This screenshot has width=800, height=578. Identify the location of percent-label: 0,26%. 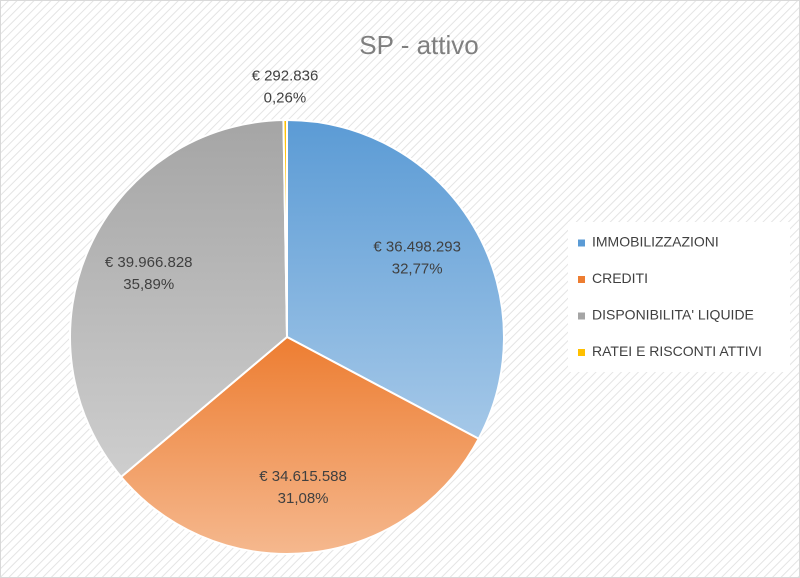
(285, 97).